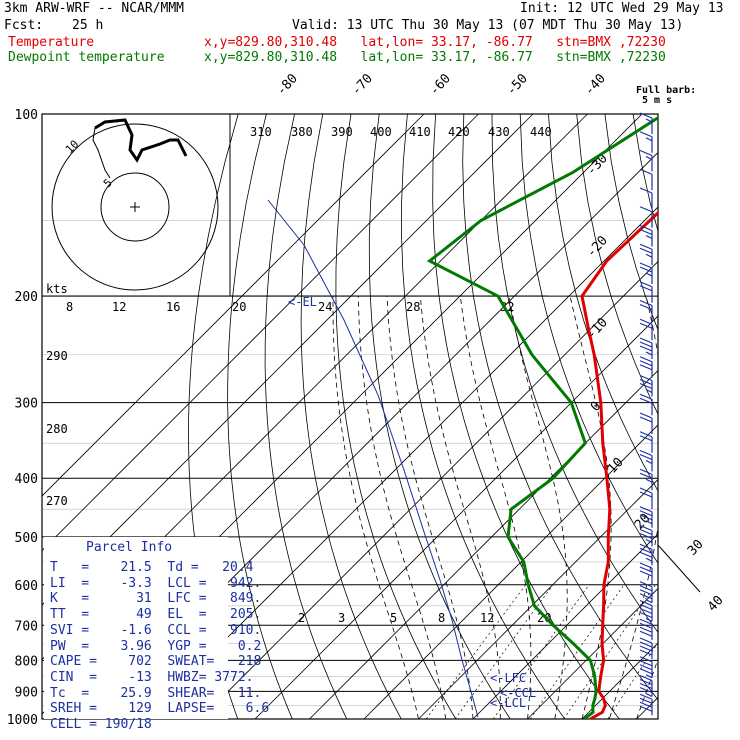 Image resolution: width=740 pixels, height=740 pixels. I want to click on pressure-tick-label: 1000, so click(22, 720).